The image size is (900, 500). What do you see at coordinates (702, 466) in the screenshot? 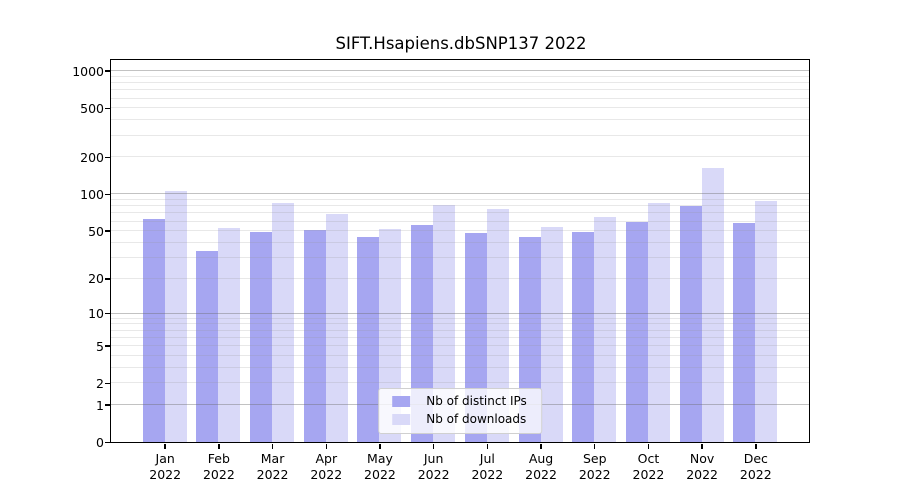
I see `x-tick-label: Nov 2022` at bounding box center [702, 466].